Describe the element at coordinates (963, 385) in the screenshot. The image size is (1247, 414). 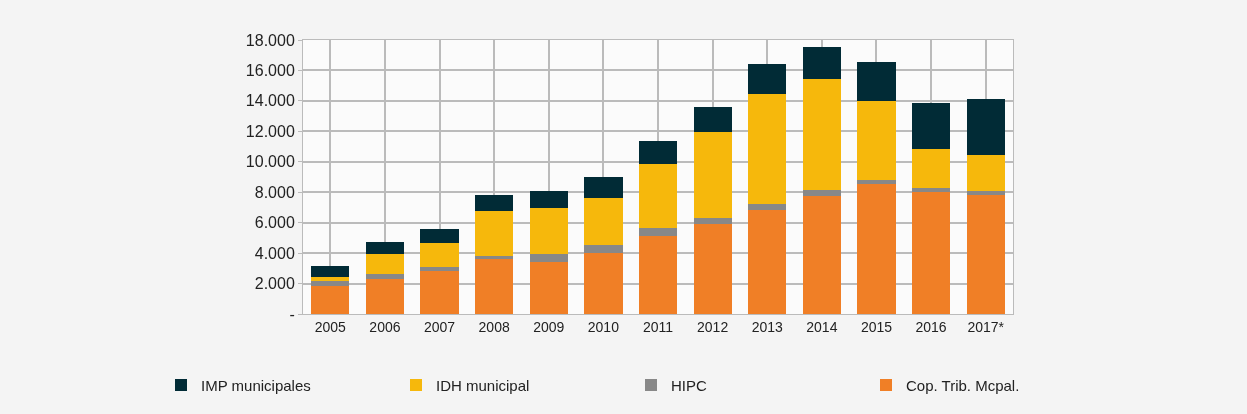
I see `legend-label: Cop. Trib. Mcpal.` at that location.